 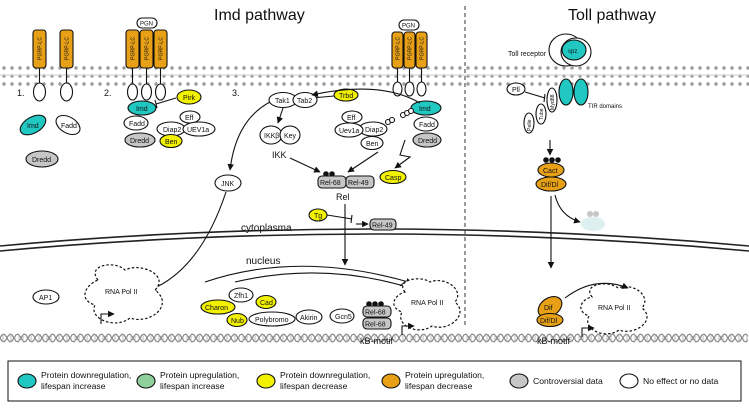 What do you see at coordinates (572, 52) in the screenshot?
I see `svg-text: spz` at bounding box center [572, 52].